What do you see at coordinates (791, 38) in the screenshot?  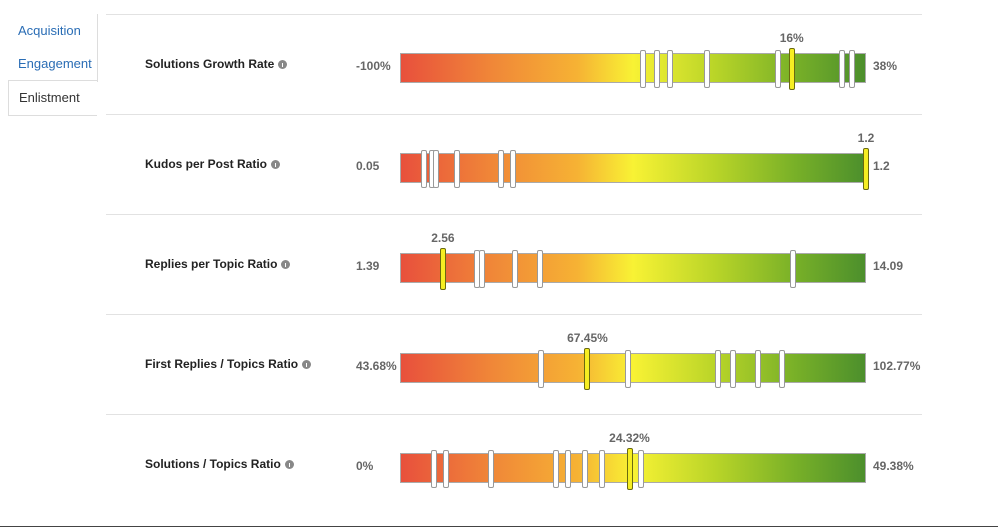 I see `current-label: 16%` at bounding box center [791, 38].